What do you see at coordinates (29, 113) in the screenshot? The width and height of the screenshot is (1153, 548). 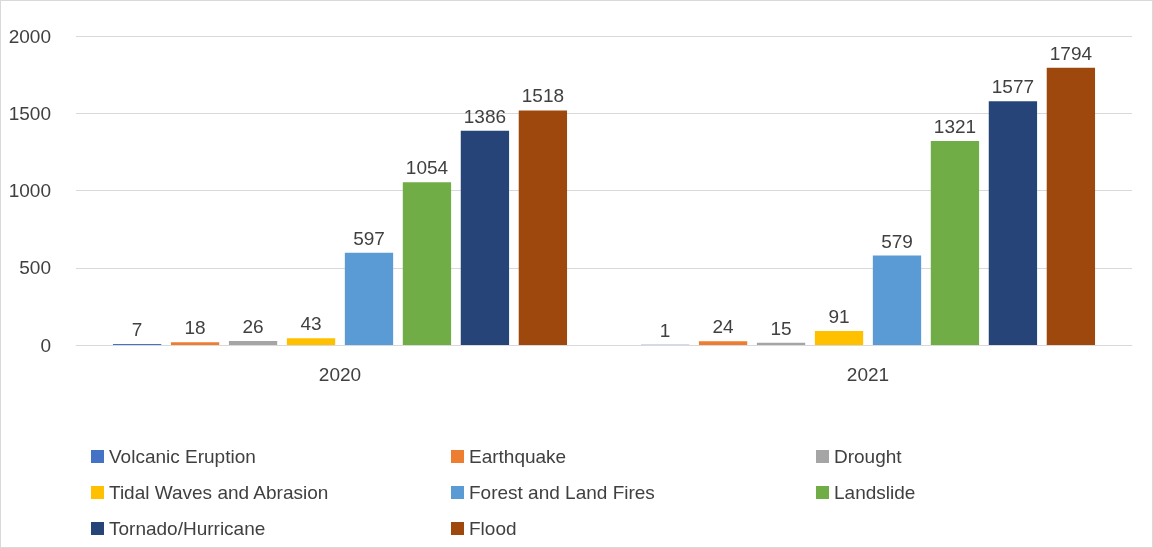 I see `y-tick-label: 1500` at bounding box center [29, 113].